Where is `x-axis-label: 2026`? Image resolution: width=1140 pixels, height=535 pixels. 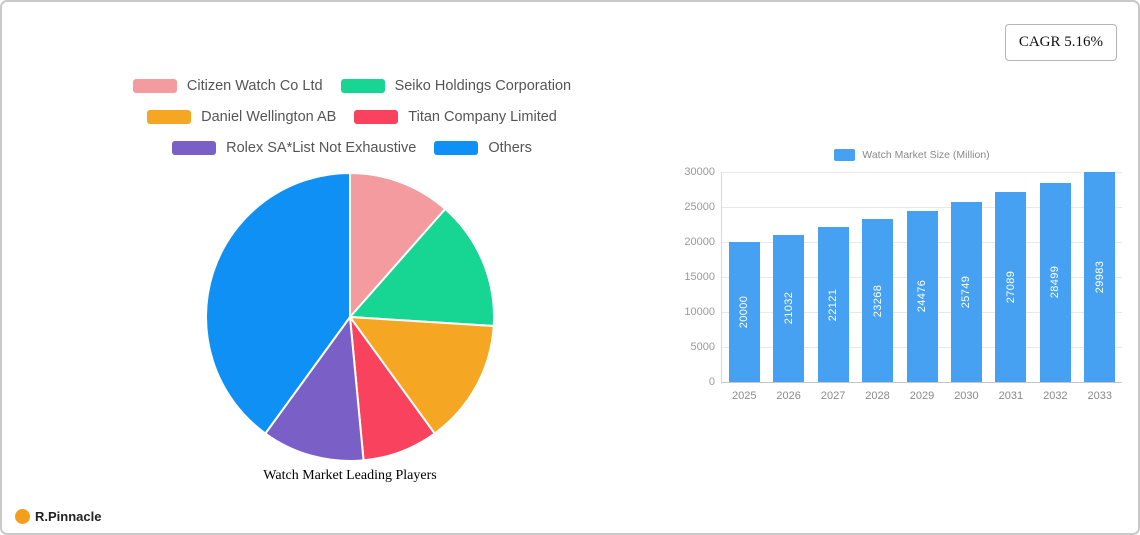
x-axis-label: 2026 is located at coordinates (788, 396).